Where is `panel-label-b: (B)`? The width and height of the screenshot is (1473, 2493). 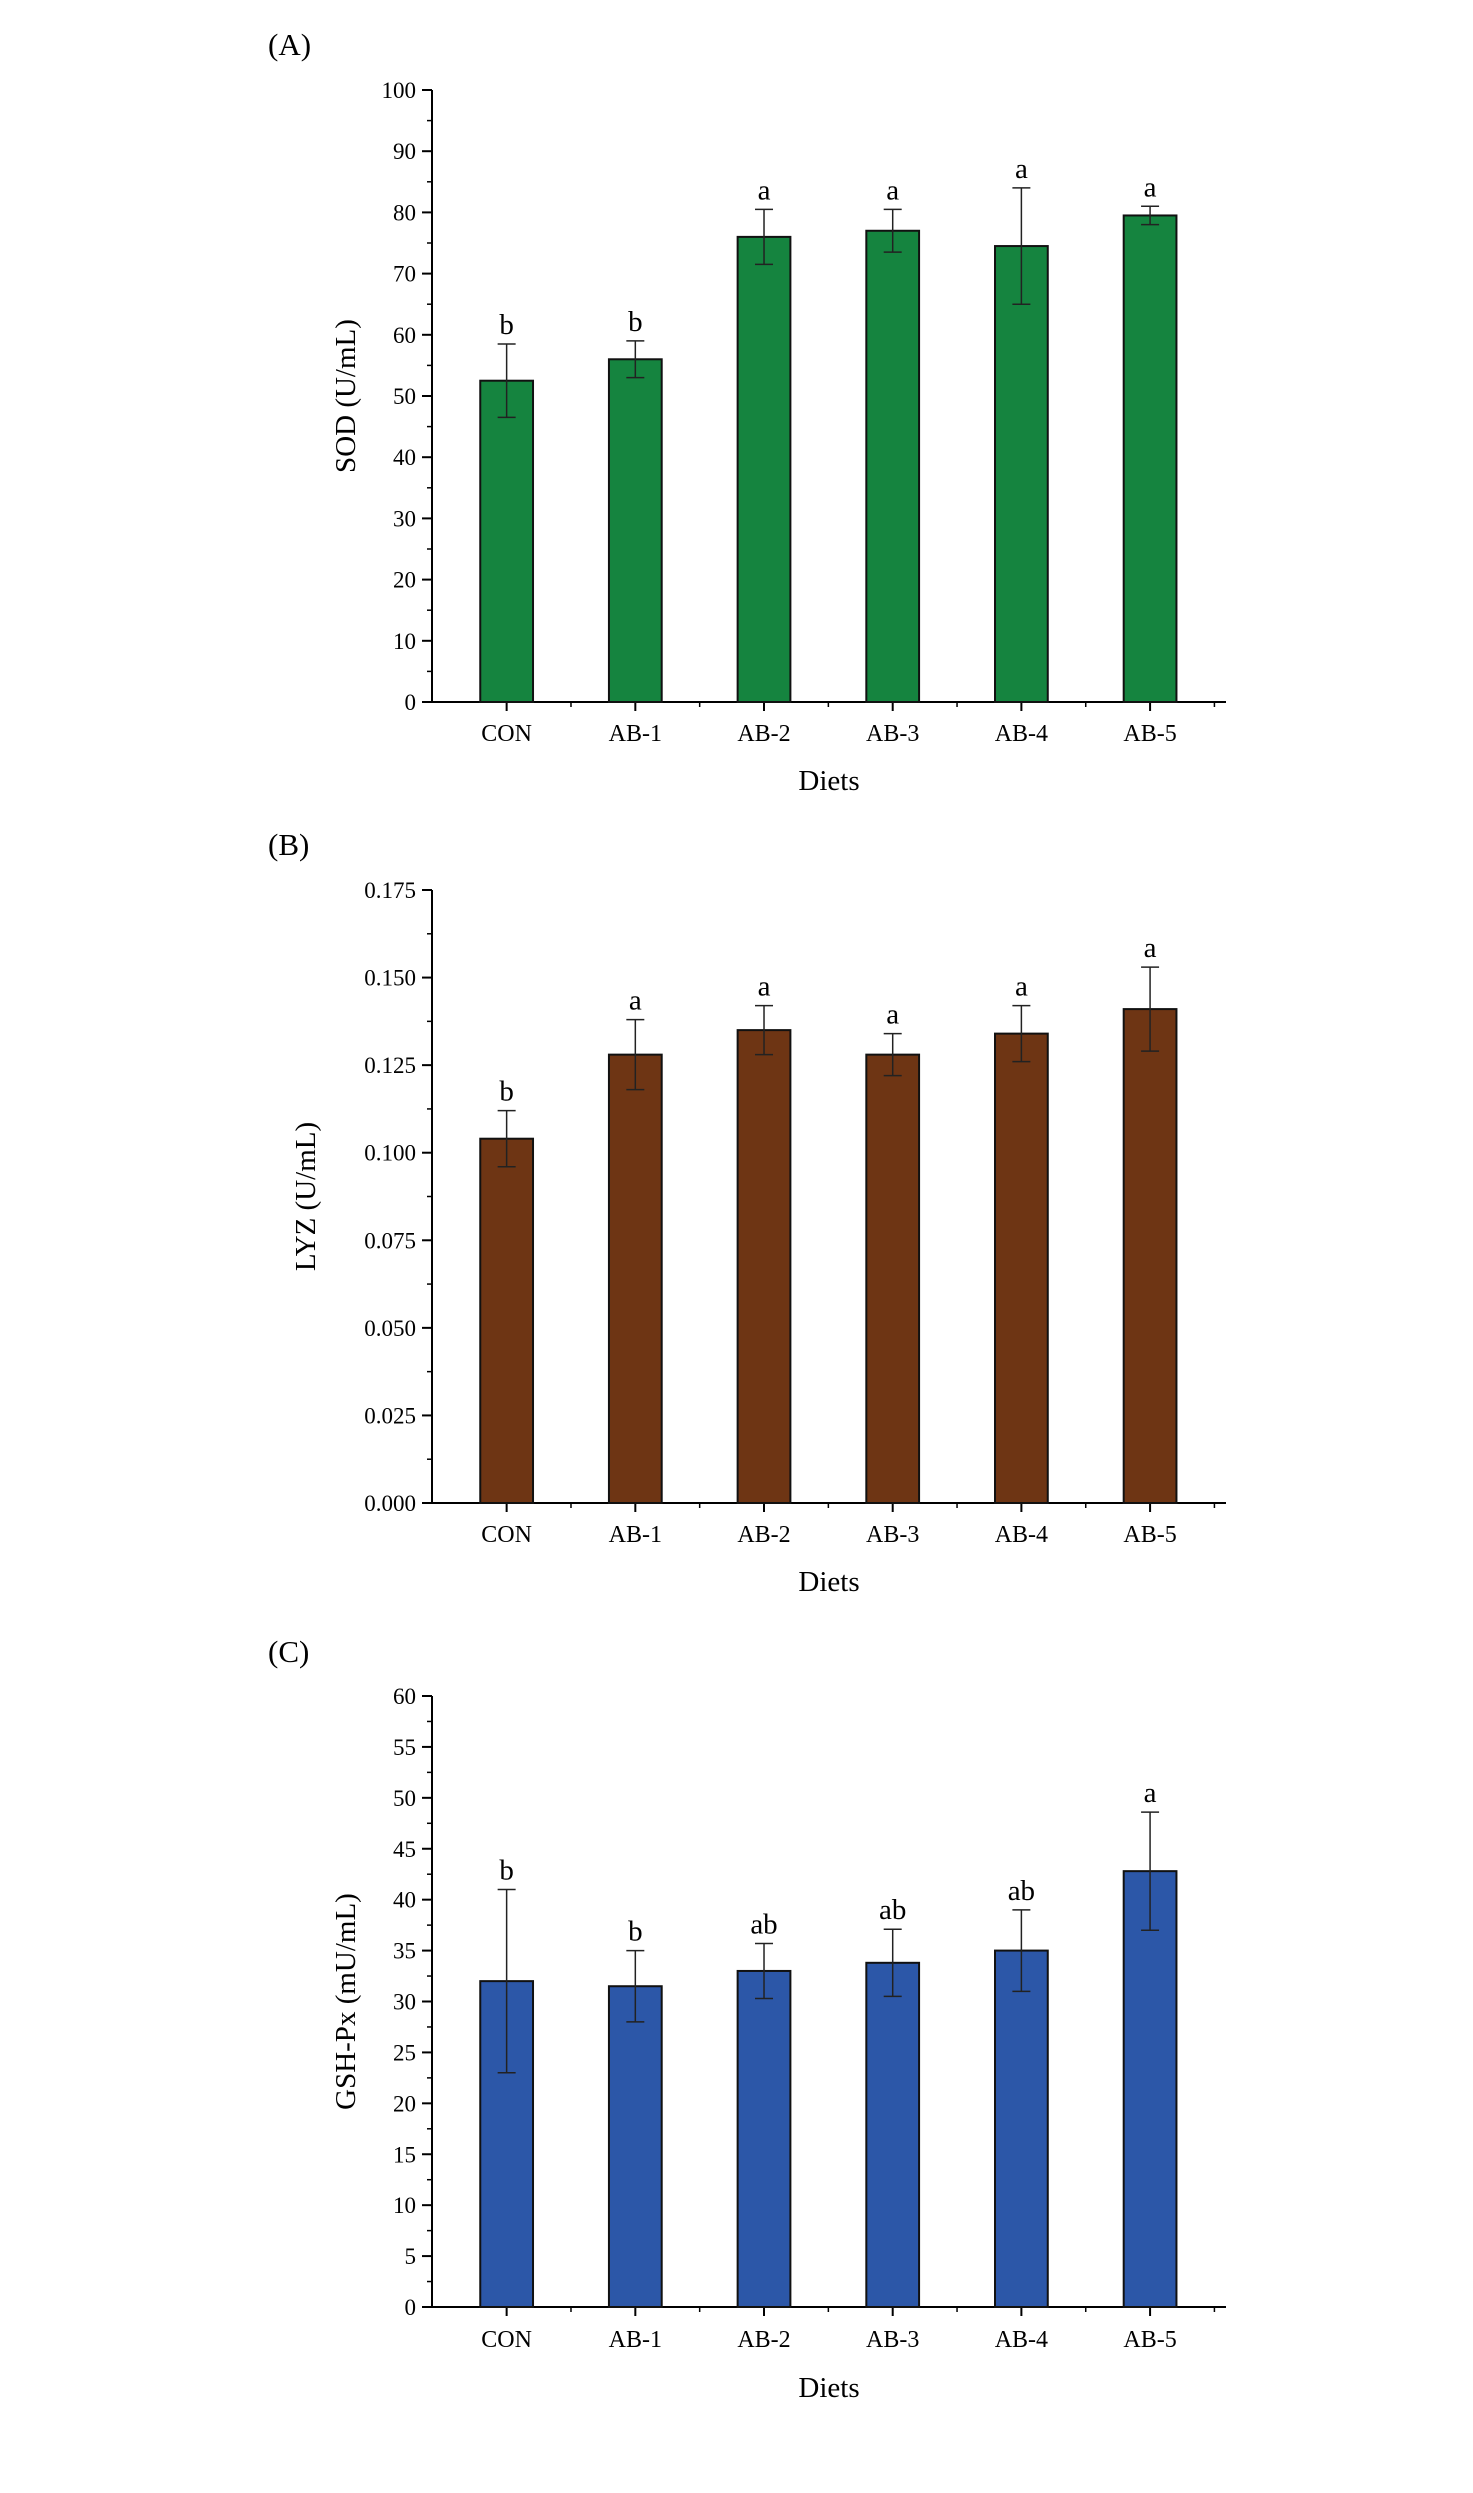
panel-label-b: (B) is located at coordinates (288, 844).